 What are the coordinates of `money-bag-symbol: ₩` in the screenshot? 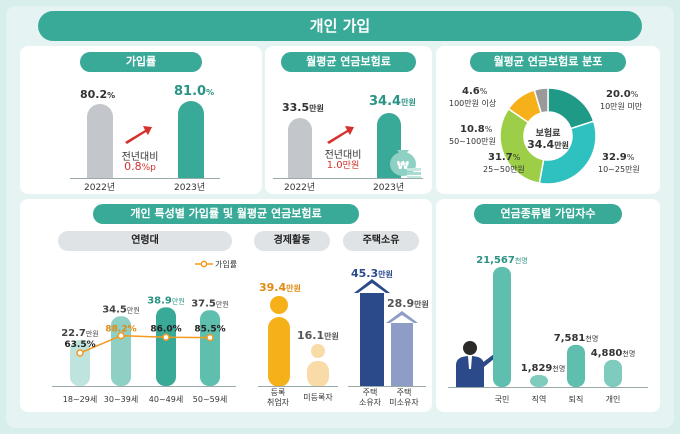 It's located at (403, 165).